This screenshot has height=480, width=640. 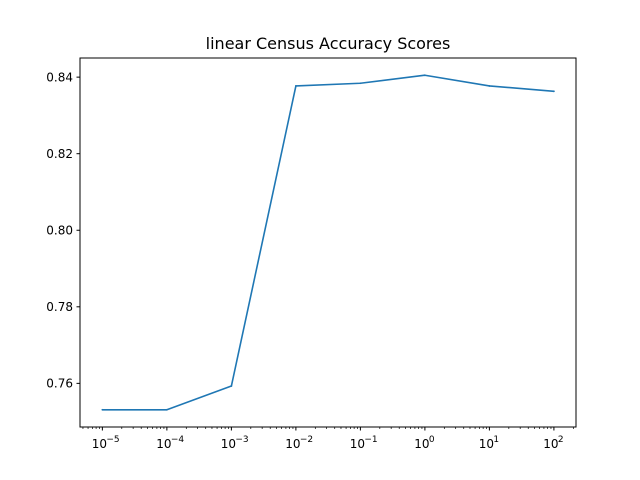 I want to click on chart-title: linear Census Accuracy Scores, so click(x=328, y=43).